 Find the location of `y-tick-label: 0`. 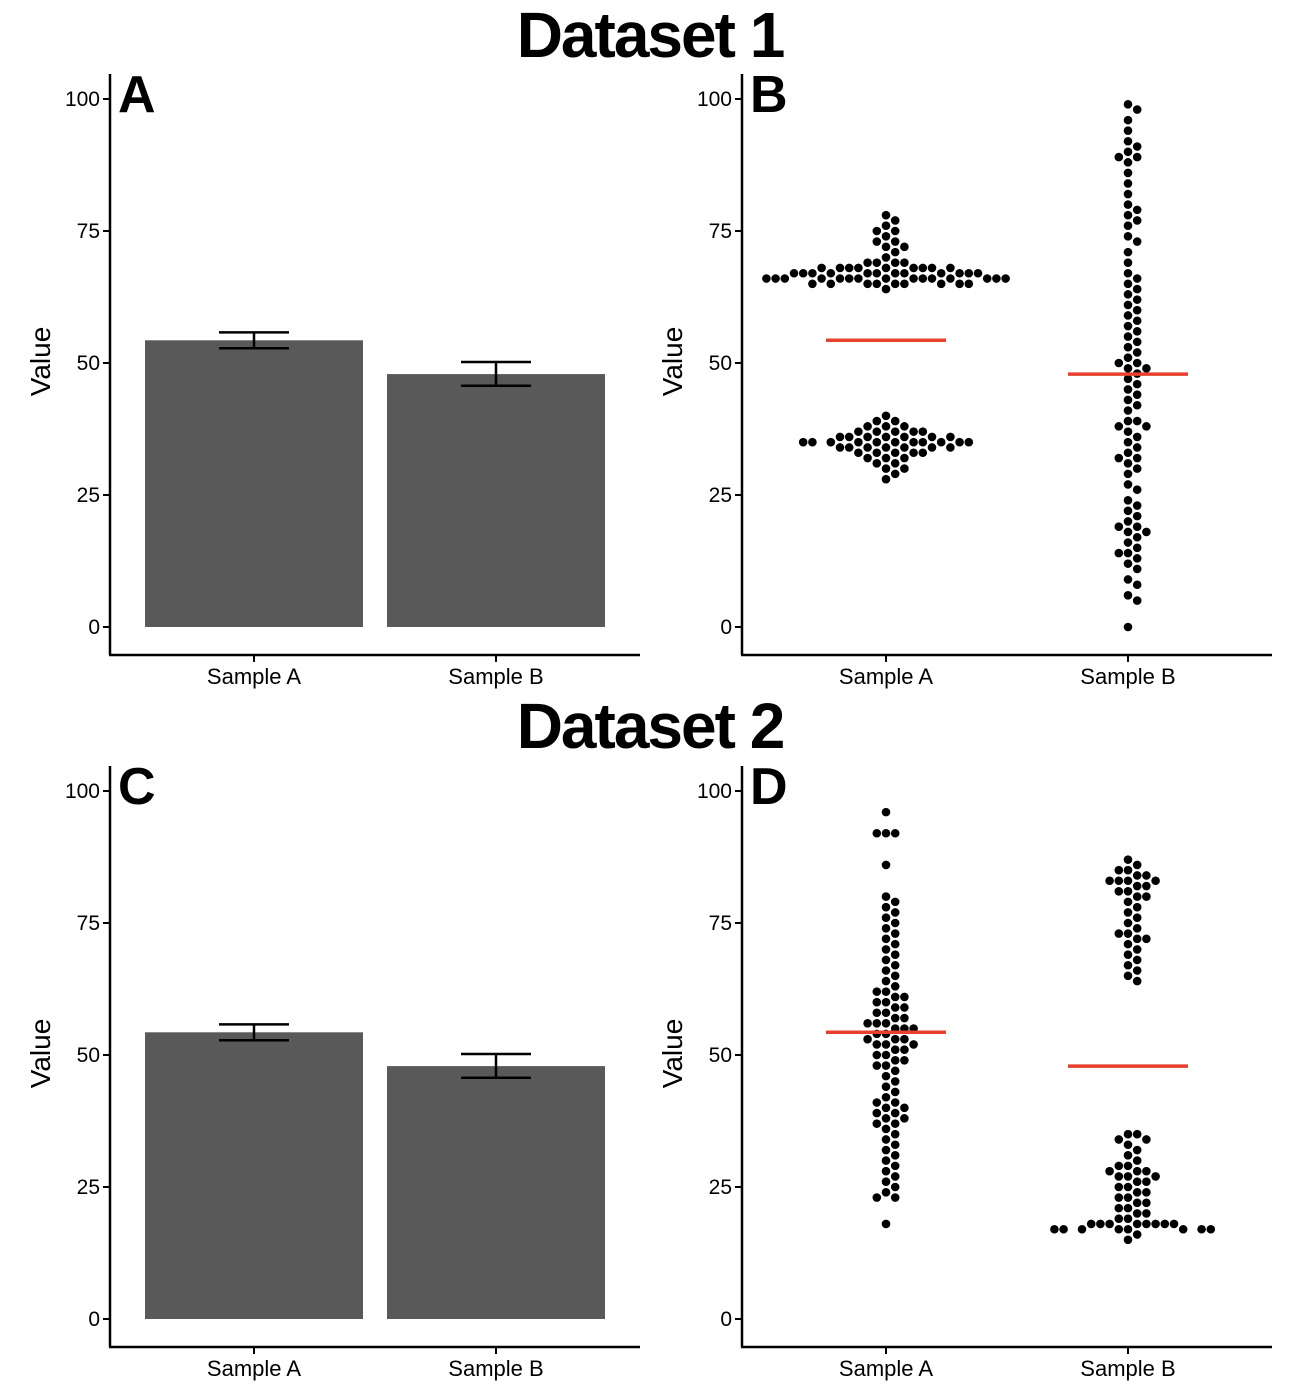

y-tick-label: 0 is located at coordinates (726, 1319).